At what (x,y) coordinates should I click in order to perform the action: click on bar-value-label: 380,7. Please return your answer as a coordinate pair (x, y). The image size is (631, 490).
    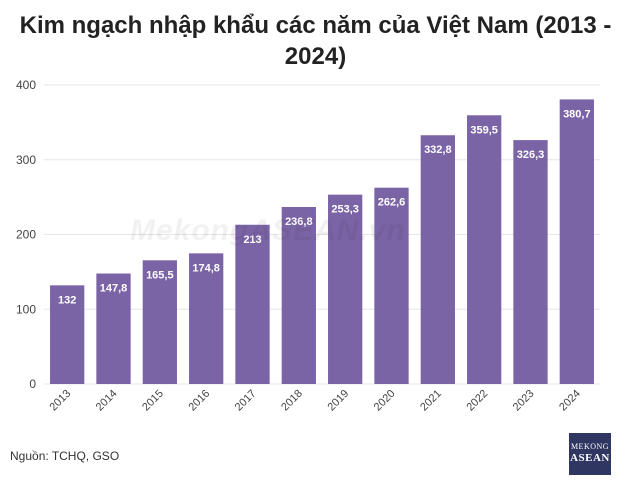
    Looking at the image, I should click on (577, 114).